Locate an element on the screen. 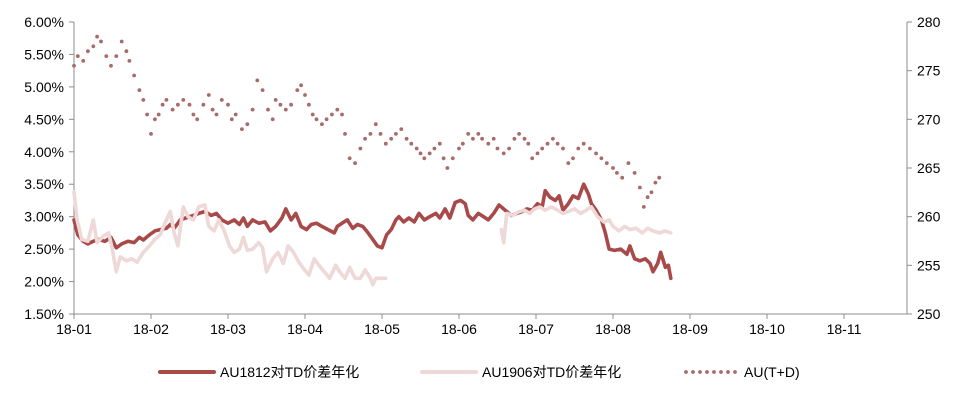 Image resolution: width=963 pixels, height=400 pixels. left-y-tick-label: 3.00% is located at coordinates (44, 217).